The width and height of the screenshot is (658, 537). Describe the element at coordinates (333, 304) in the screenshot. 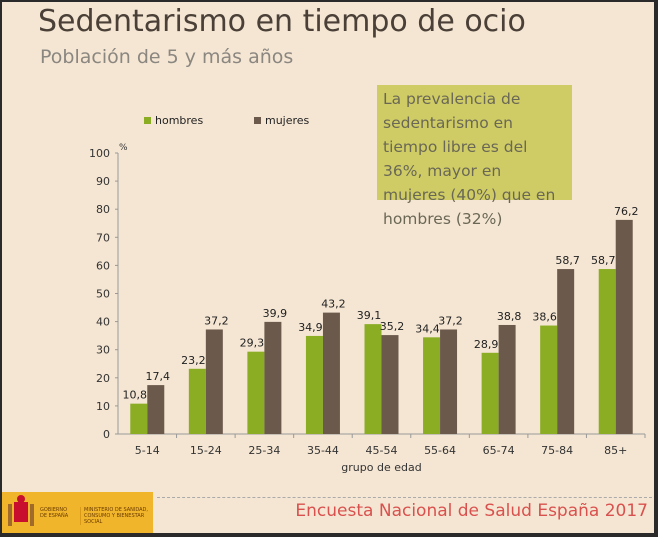

I see `data-label-mujeres: 43,2` at that location.